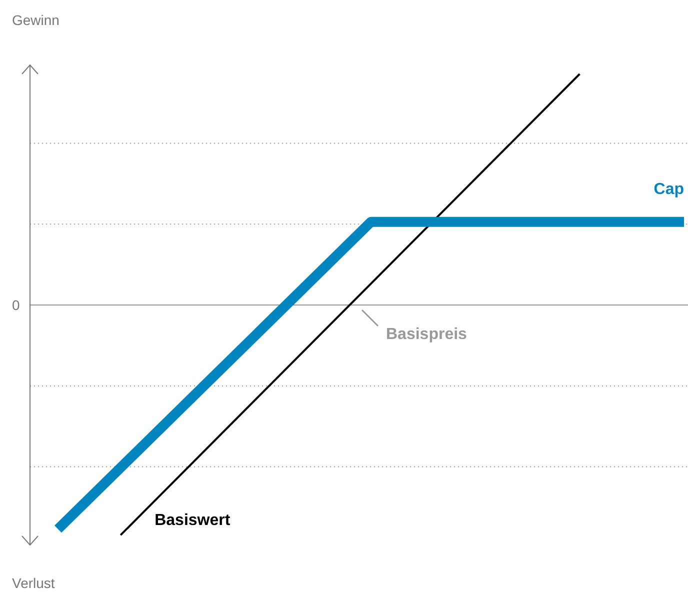 This screenshot has height=595, width=688. What do you see at coordinates (669, 189) in the screenshot?
I see `series-label: Cap` at bounding box center [669, 189].